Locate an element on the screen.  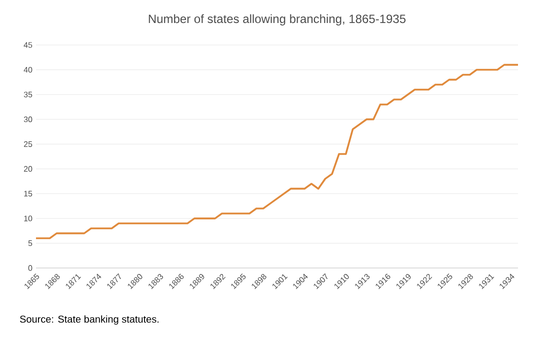
y-tick-label: 10 is located at coordinates (28, 219).